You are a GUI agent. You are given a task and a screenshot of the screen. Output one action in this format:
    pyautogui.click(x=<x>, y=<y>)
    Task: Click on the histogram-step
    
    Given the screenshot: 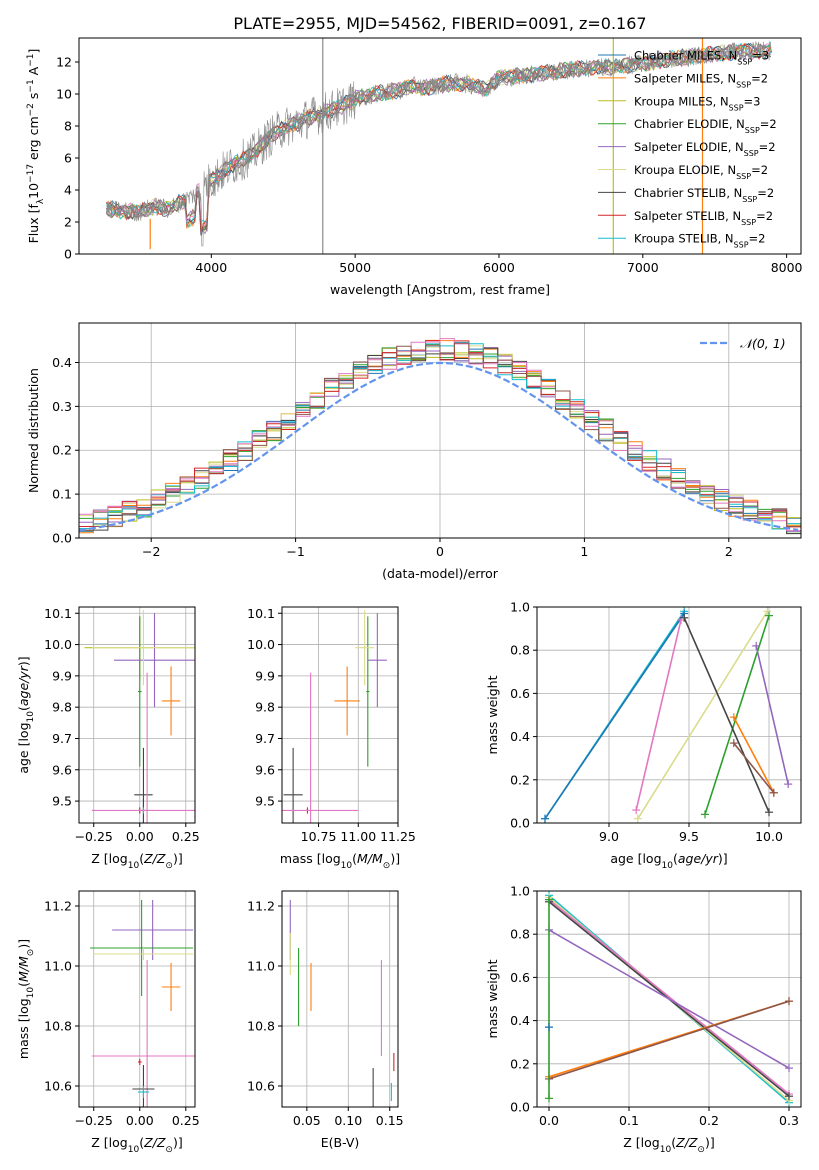 What is the action you would take?
    pyautogui.click(x=440, y=436)
    